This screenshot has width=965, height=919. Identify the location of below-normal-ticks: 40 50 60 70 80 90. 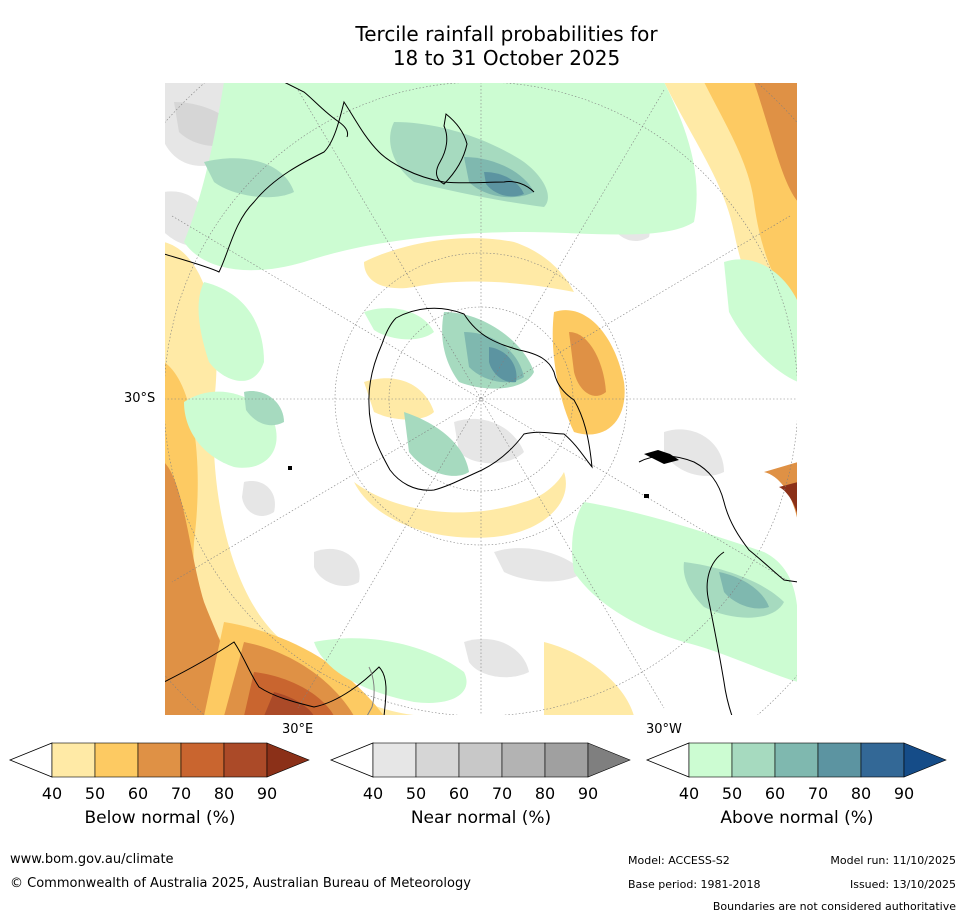
(170, 794).